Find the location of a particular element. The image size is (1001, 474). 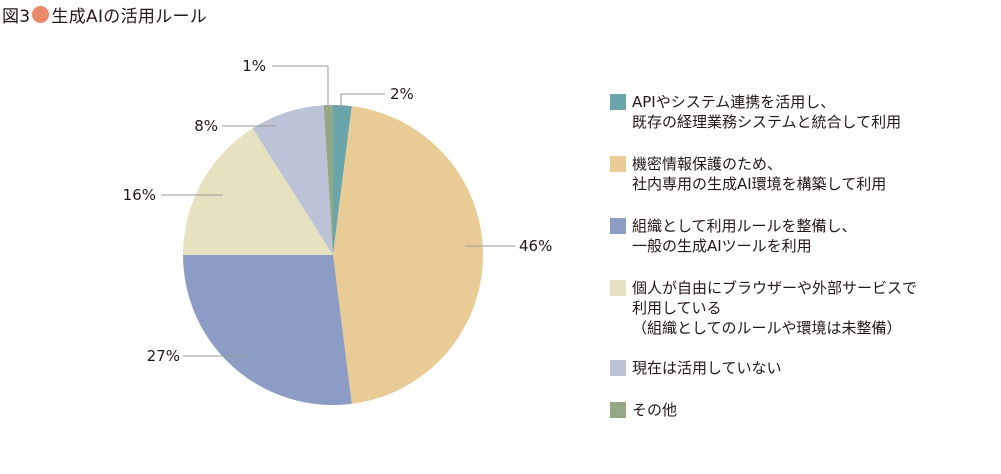

legend-item: その他 is located at coordinates (643, 410).